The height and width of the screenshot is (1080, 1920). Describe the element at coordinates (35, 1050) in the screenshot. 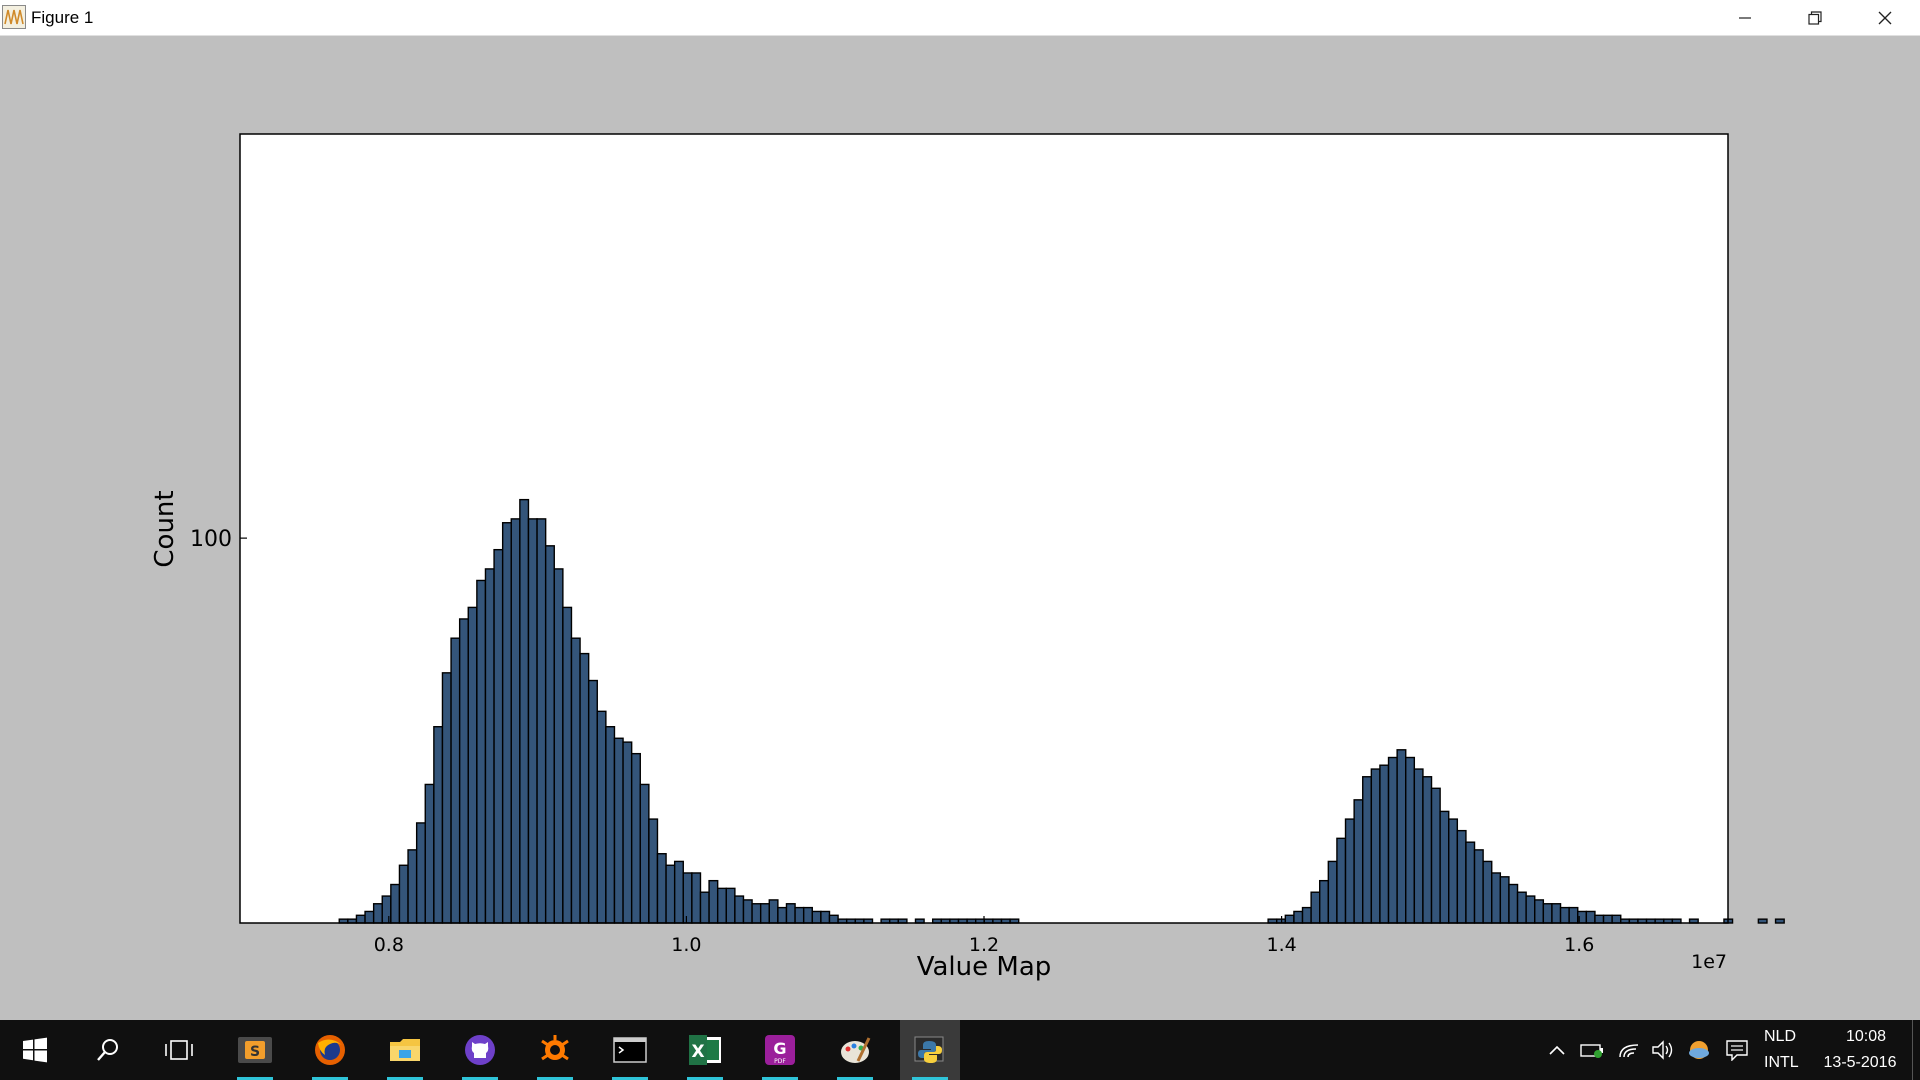

I see `start-button` at that location.